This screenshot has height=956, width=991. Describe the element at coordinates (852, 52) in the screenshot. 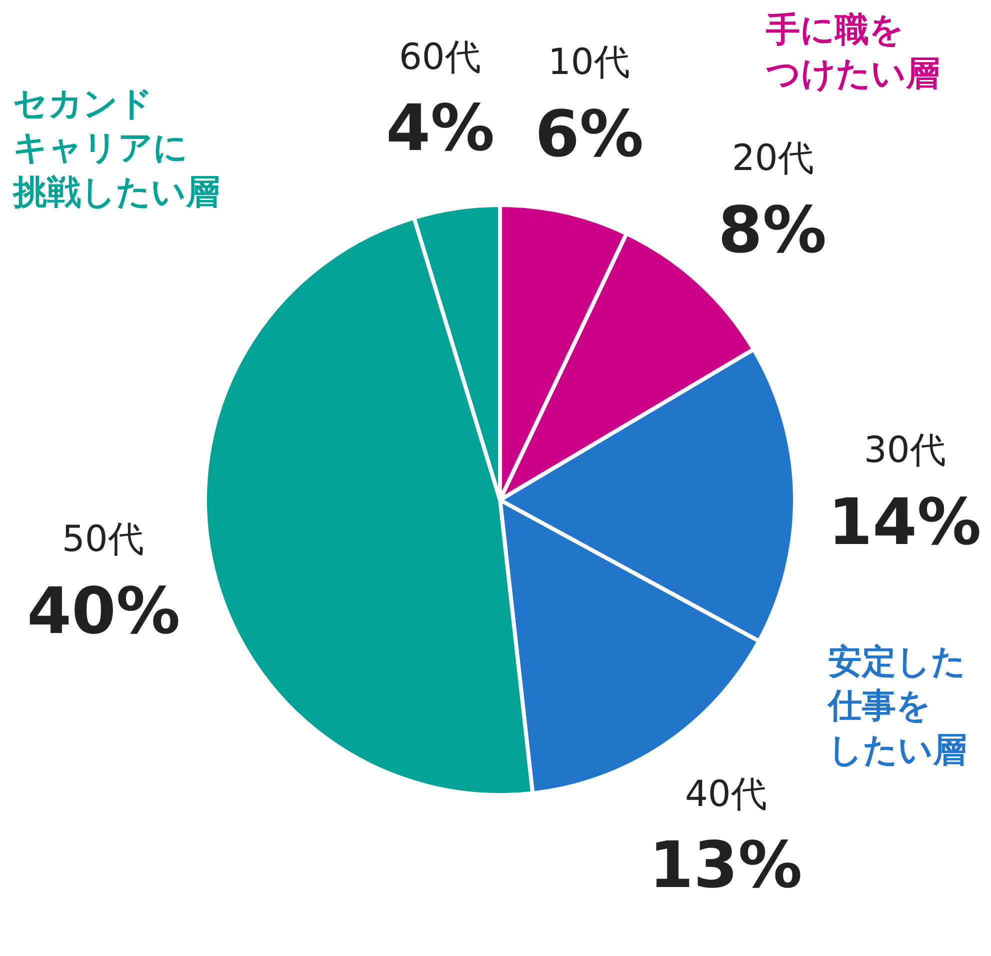

I see `text: 手に職をつけたい層` at that location.